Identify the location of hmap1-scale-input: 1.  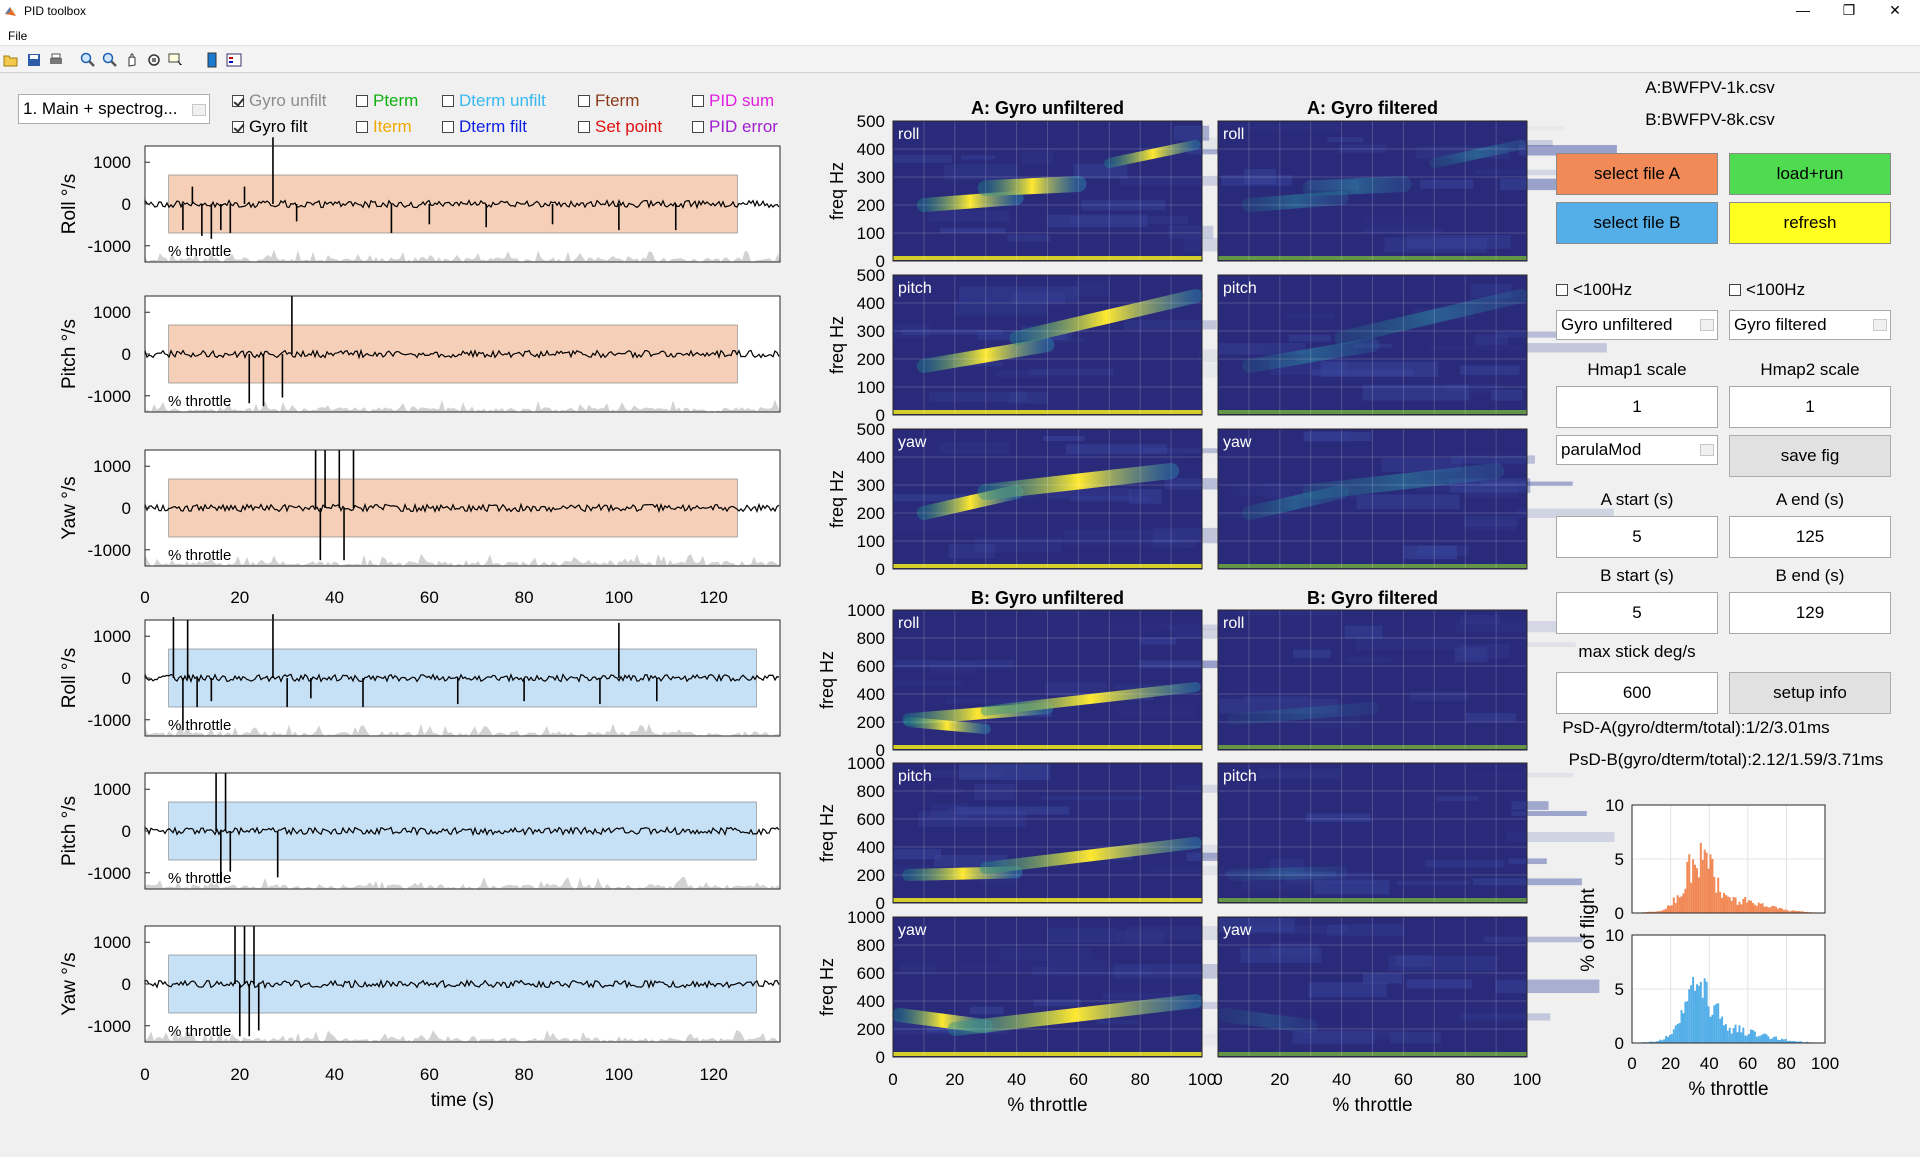
(1637, 407).